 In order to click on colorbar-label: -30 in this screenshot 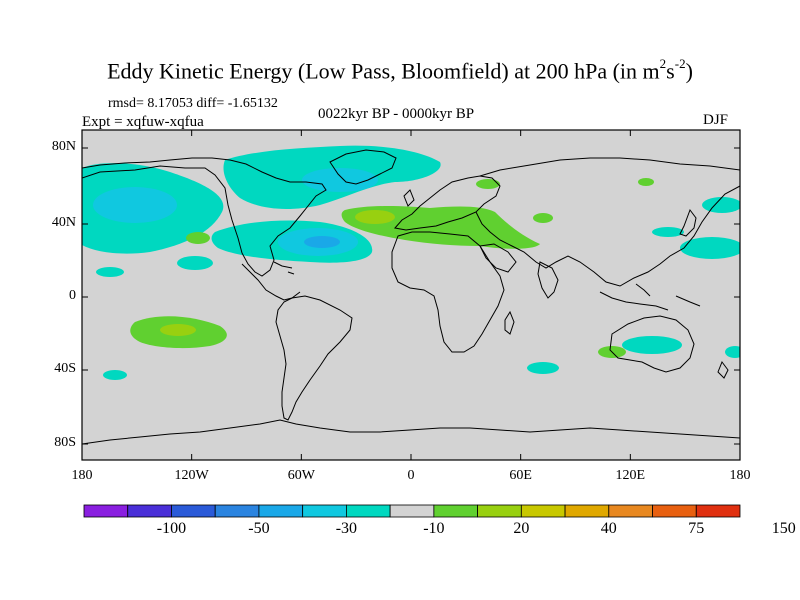, I will do `click(346, 528)`.